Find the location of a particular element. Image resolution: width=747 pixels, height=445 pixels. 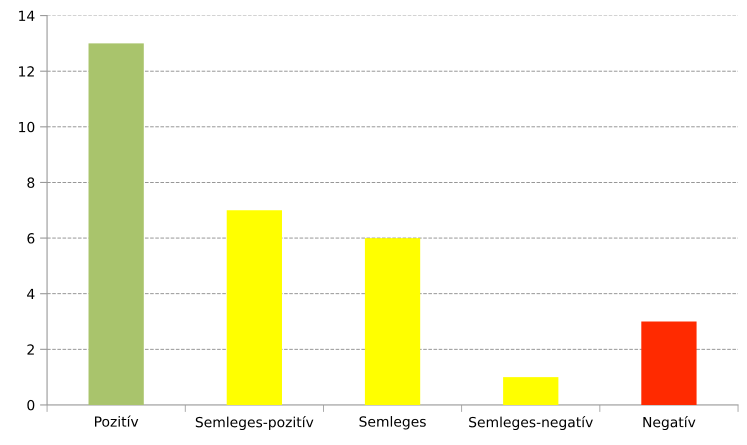

y-tick-label: 4 is located at coordinates (30, 293).